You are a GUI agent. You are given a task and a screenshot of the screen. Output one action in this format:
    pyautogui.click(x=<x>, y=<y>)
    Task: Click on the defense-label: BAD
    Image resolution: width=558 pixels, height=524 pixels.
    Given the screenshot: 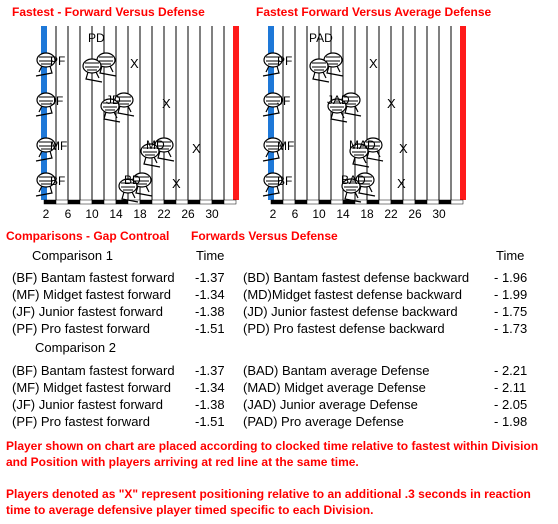 What is the action you would take?
    pyautogui.click(x=353, y=180)
    